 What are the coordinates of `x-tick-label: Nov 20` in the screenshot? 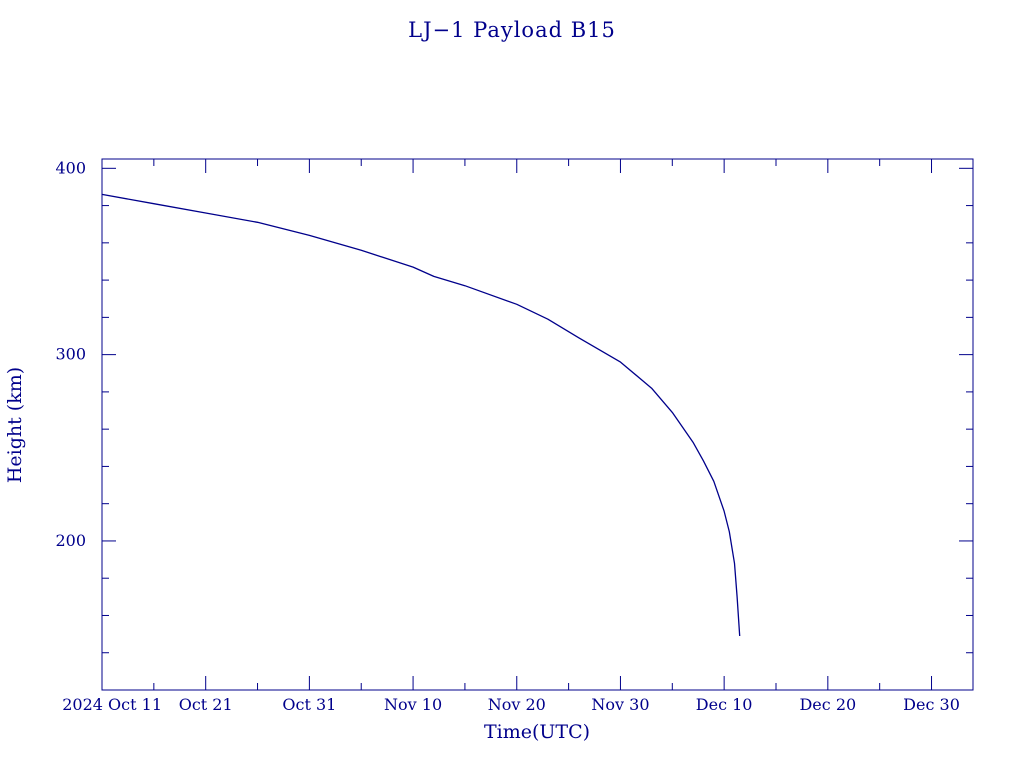 It's located at (517, 704).